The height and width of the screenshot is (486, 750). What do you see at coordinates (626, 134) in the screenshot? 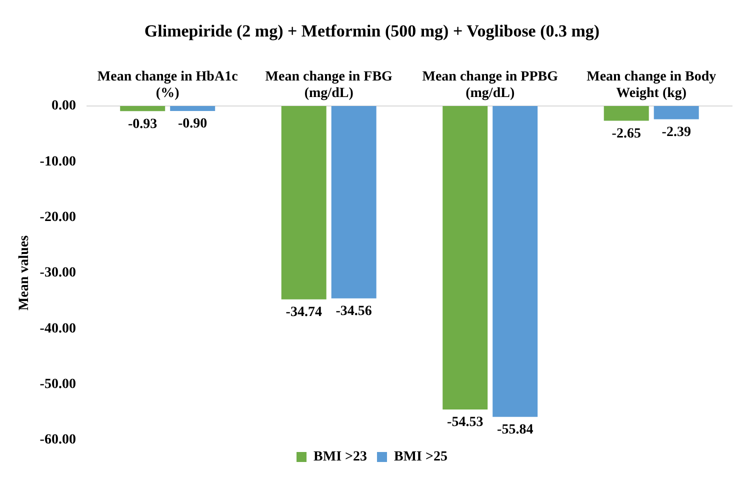
I see `data-label: -2.65` at bounding box center [626, 134].